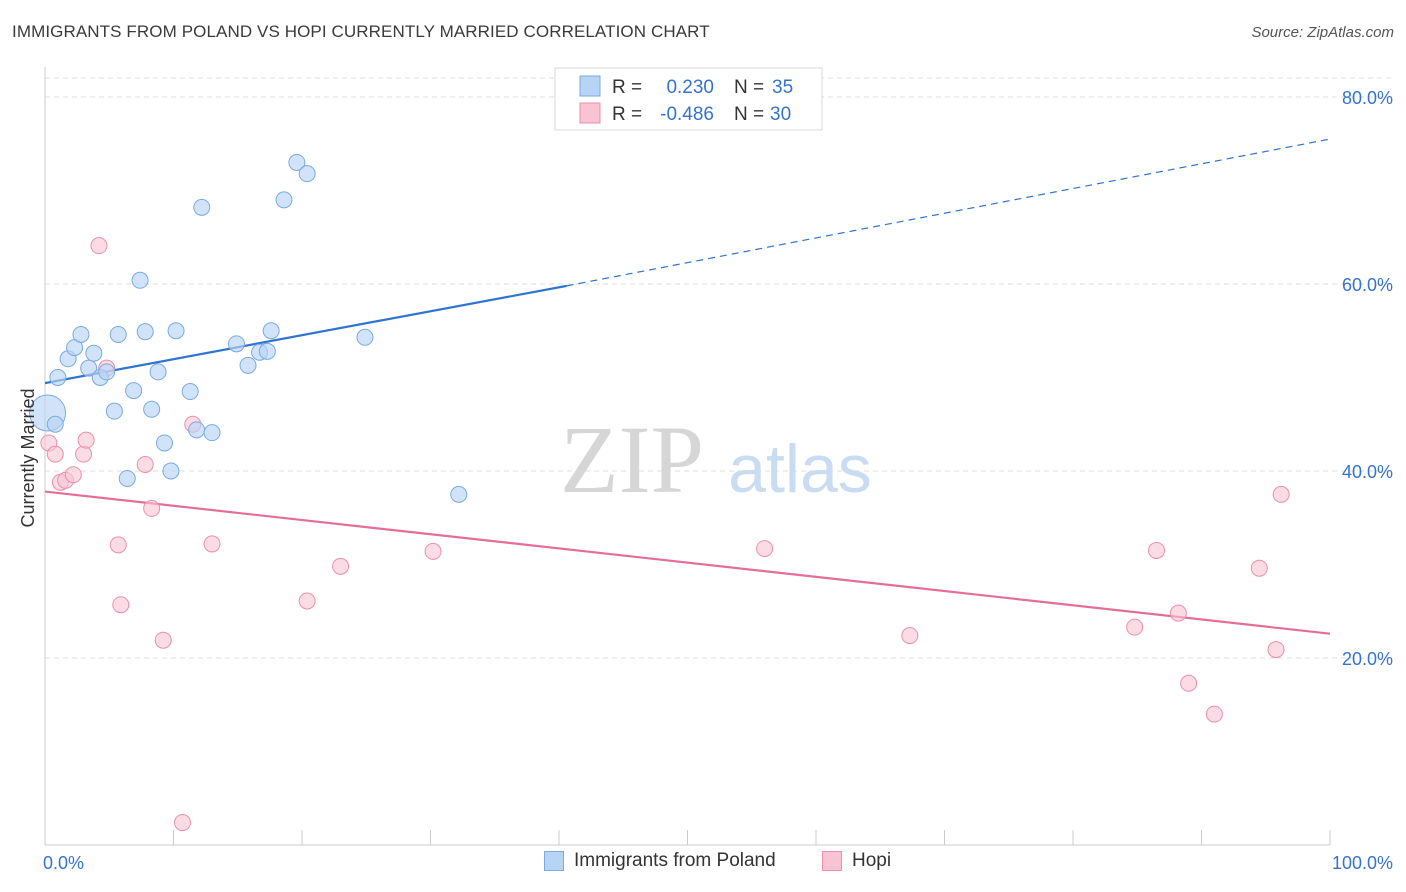 The height and width of the screenshot is (892, 1406). Describe the element at coordinates (1367, 472) in the screenshot. I see `y-tick-label: 40.0%` at that location.